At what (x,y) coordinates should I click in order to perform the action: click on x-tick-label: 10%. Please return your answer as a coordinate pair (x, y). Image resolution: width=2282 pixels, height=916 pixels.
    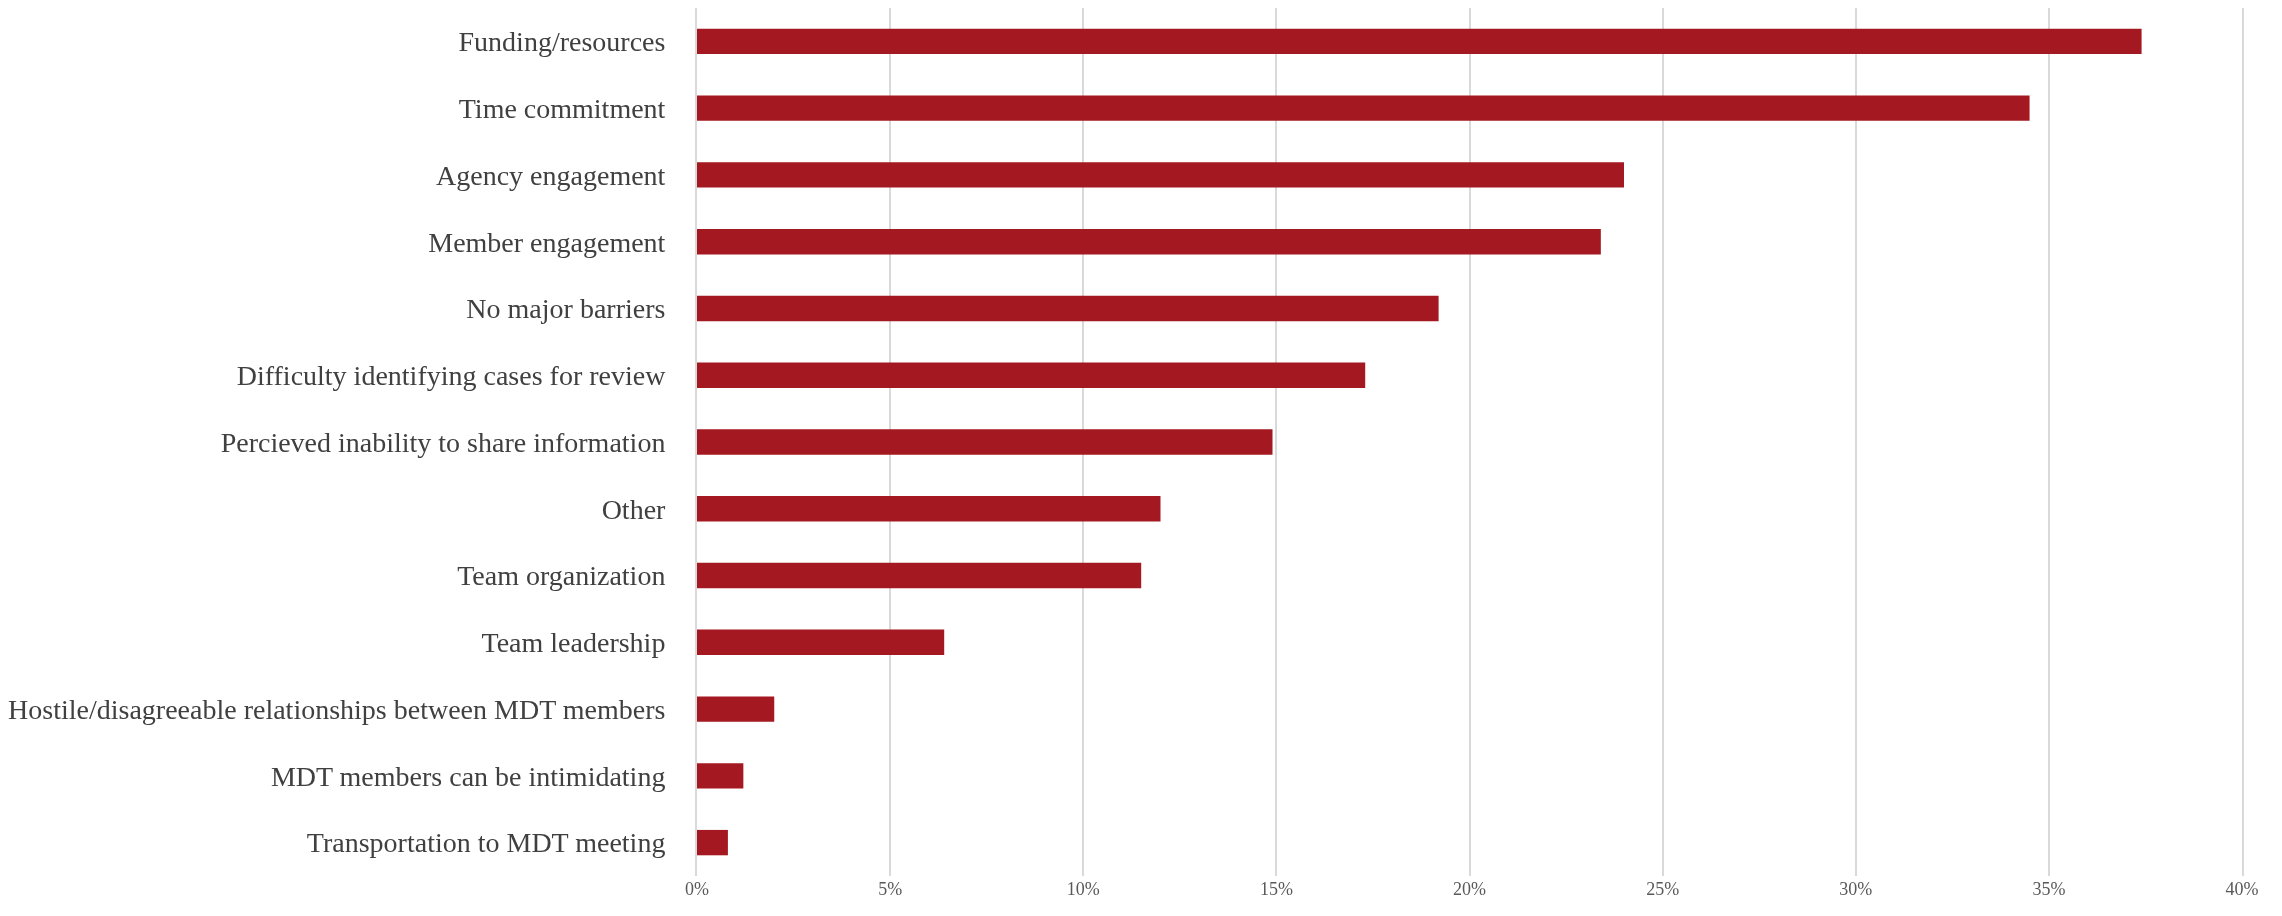
    Looking at the image, I should click on (1083, 889).